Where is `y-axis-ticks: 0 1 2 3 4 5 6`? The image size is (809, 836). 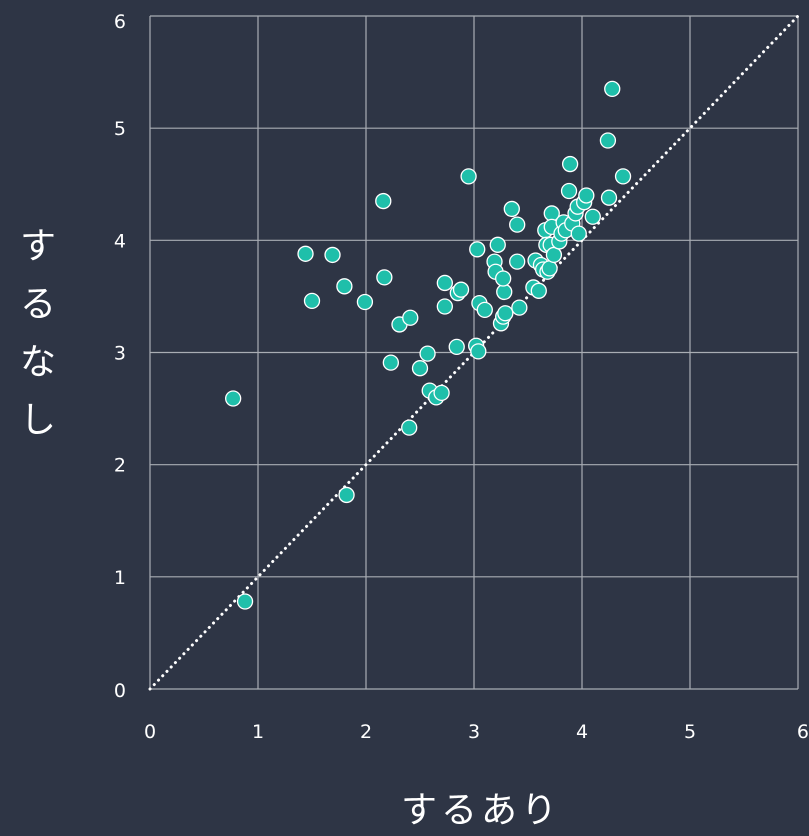 y-axis-ticks: 0 1 2 3 4 5 6 is located at coordinates (120, 356).